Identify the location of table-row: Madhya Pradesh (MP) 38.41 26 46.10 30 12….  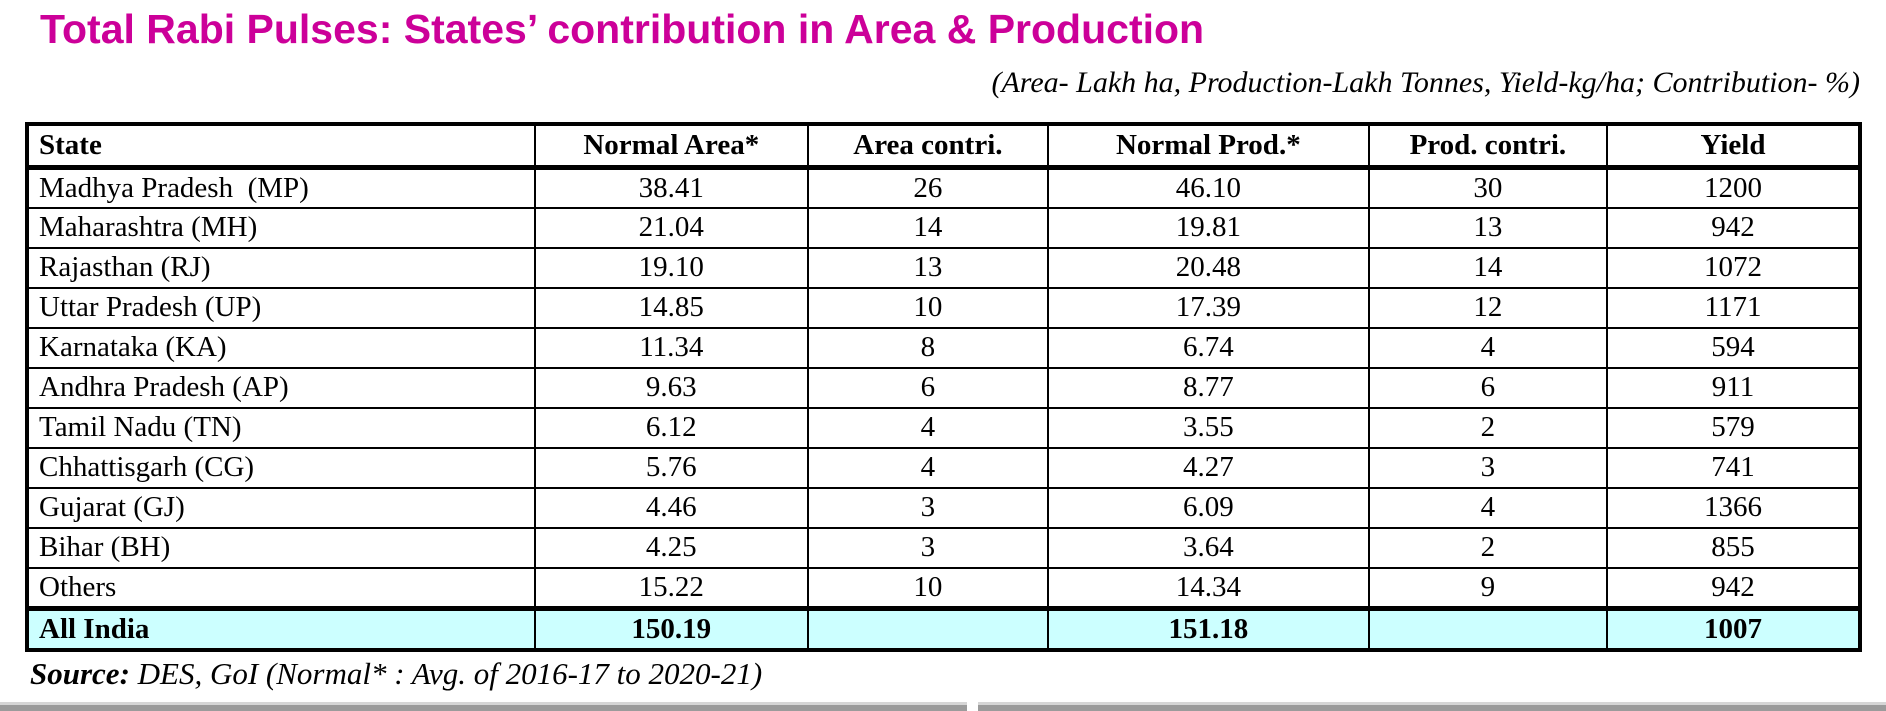
(943, 187).